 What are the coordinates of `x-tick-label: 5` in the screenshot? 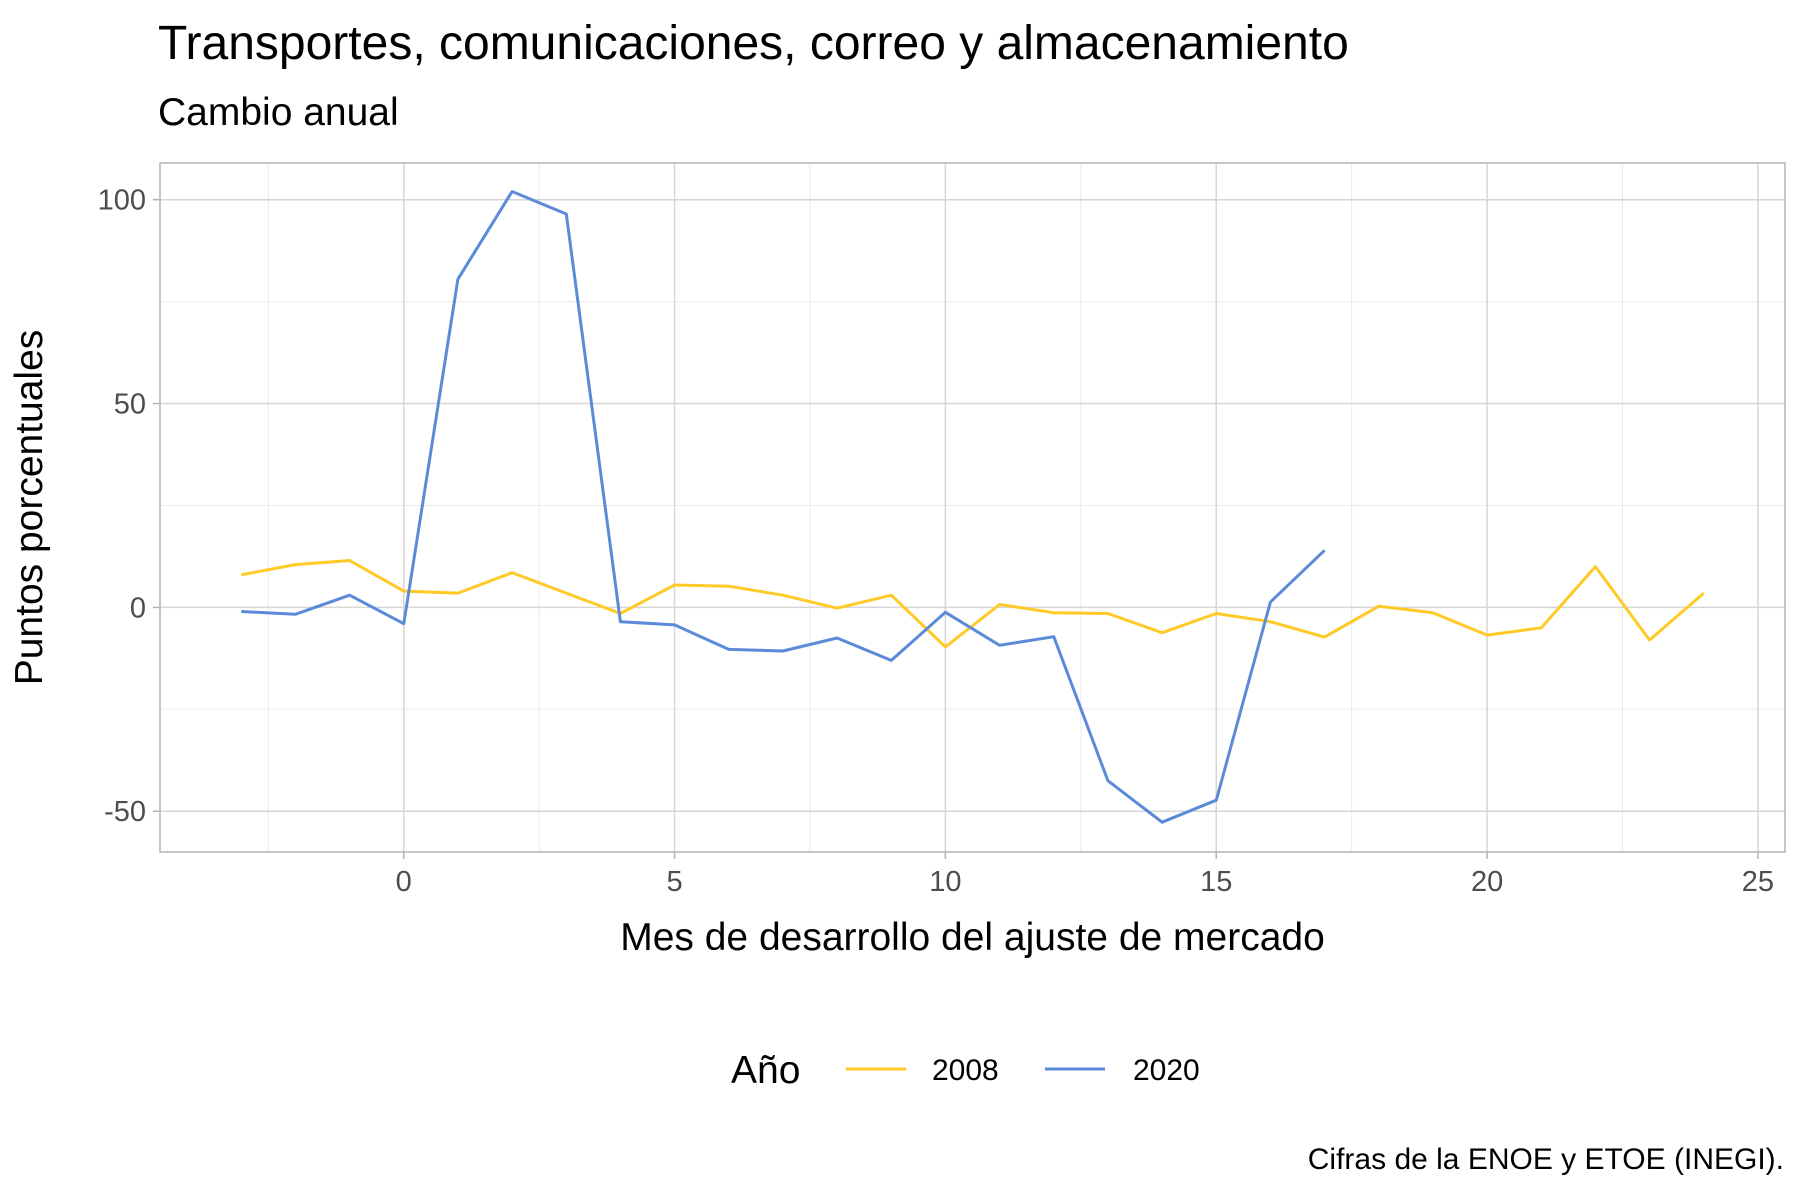 It's located at (675, 882).